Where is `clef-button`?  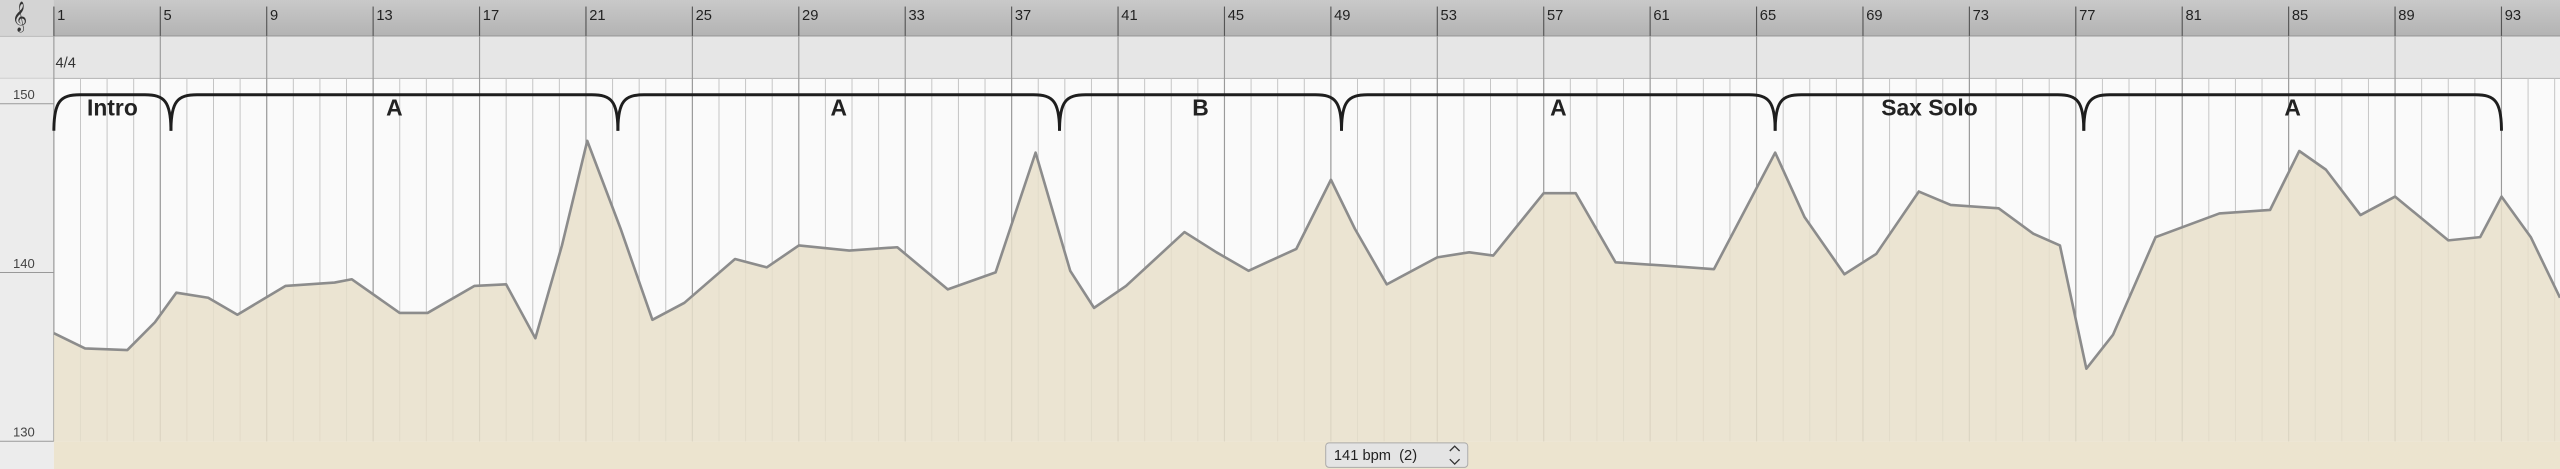
clef-button is located at coordinates (27, 18).